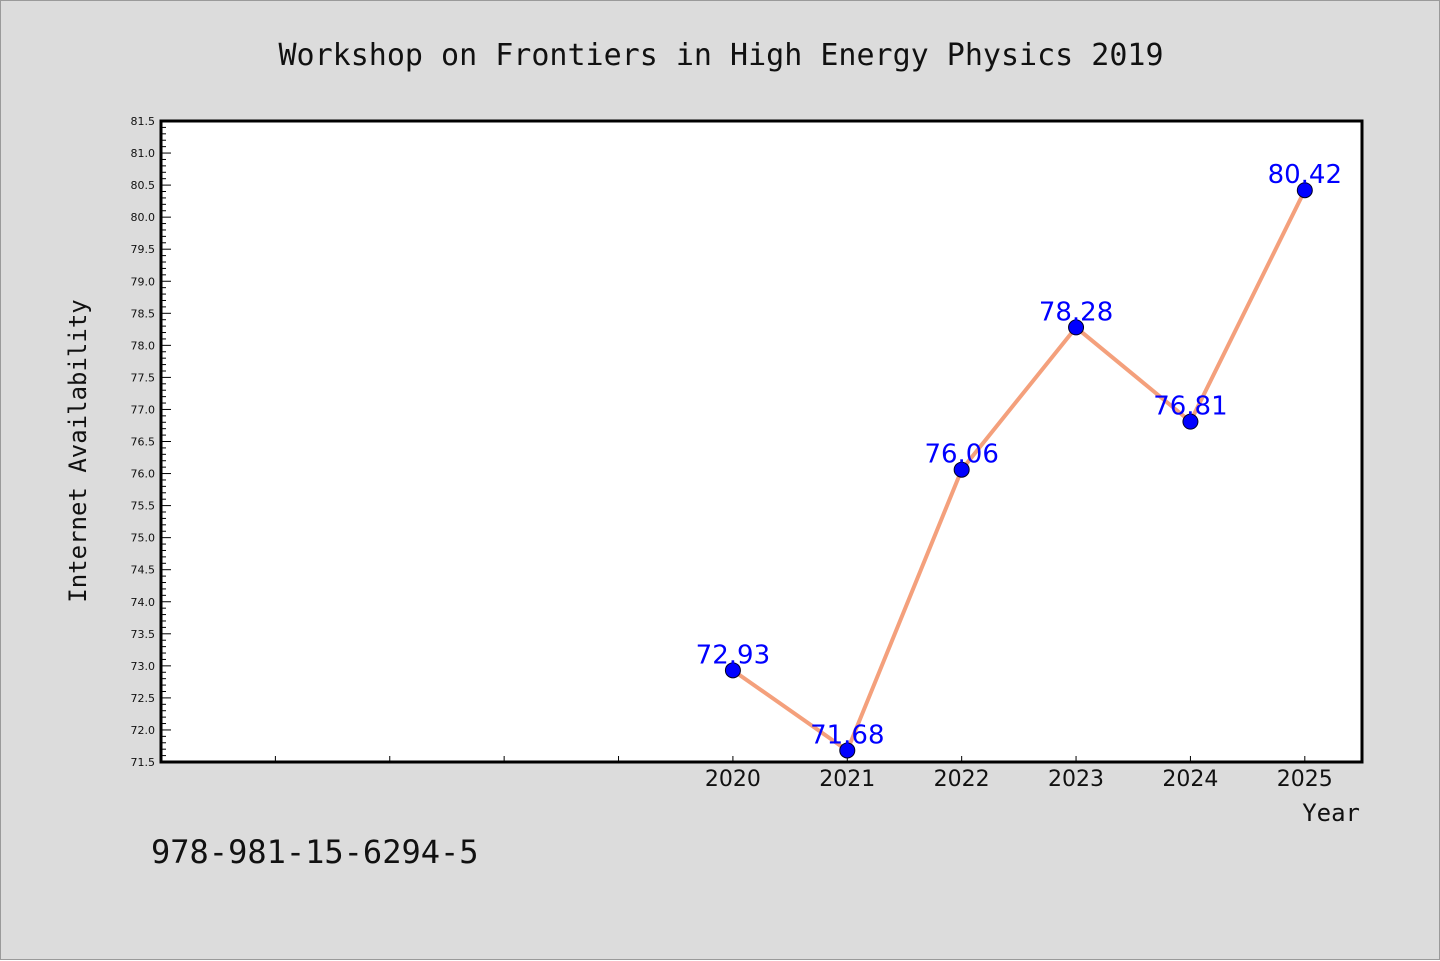 The width and height of the screenshot is (1440, 961). I want to click on x-tick-label: 2025, so click(1305, 779).